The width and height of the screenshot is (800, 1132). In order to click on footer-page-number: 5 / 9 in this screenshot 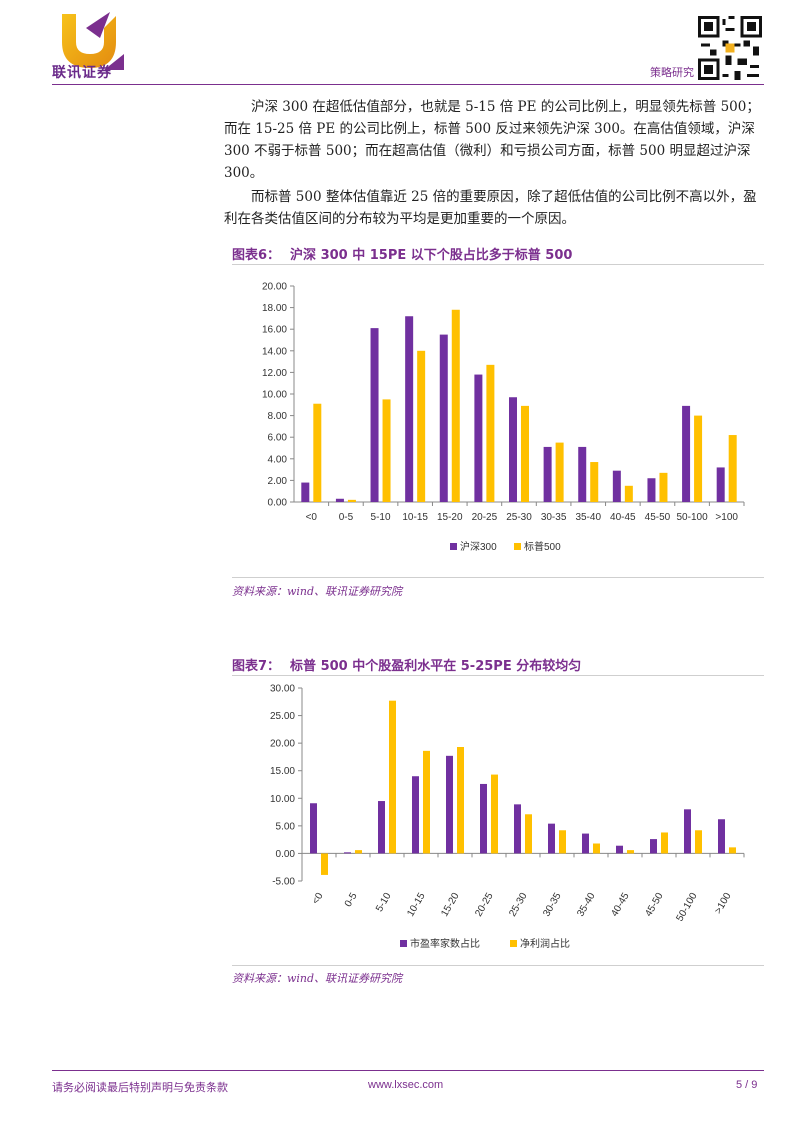, I will do `click(747, 1085)`.